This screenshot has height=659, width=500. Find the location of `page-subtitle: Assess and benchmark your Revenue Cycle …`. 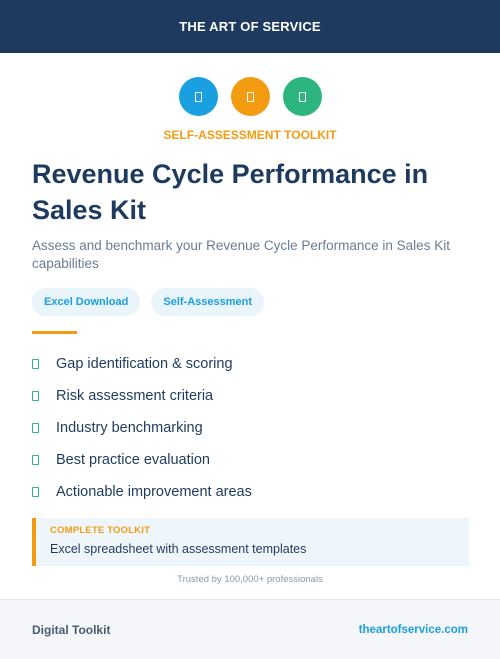

page-subtitle: Assess and benchmark your Revenue Cycle … is located at coordinates (241, 254).